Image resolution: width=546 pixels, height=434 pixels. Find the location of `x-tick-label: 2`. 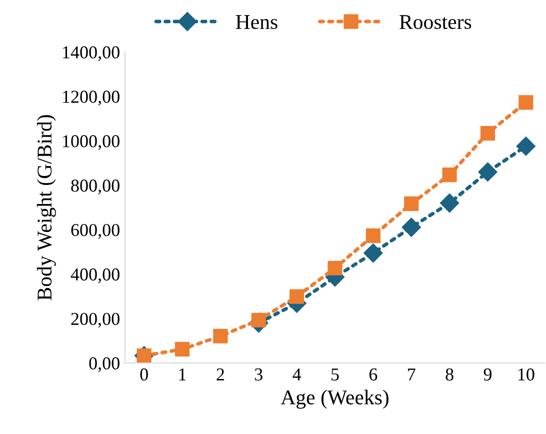

x-tick-label: 2 is located at coordinates (220, 374).